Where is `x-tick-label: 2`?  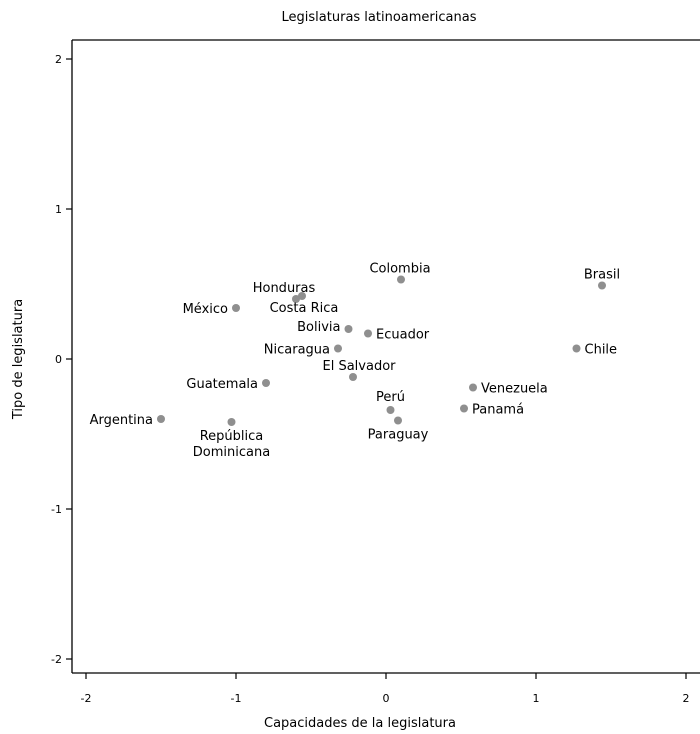 x-tick-label: 2 is located at coordinates (686, 698).